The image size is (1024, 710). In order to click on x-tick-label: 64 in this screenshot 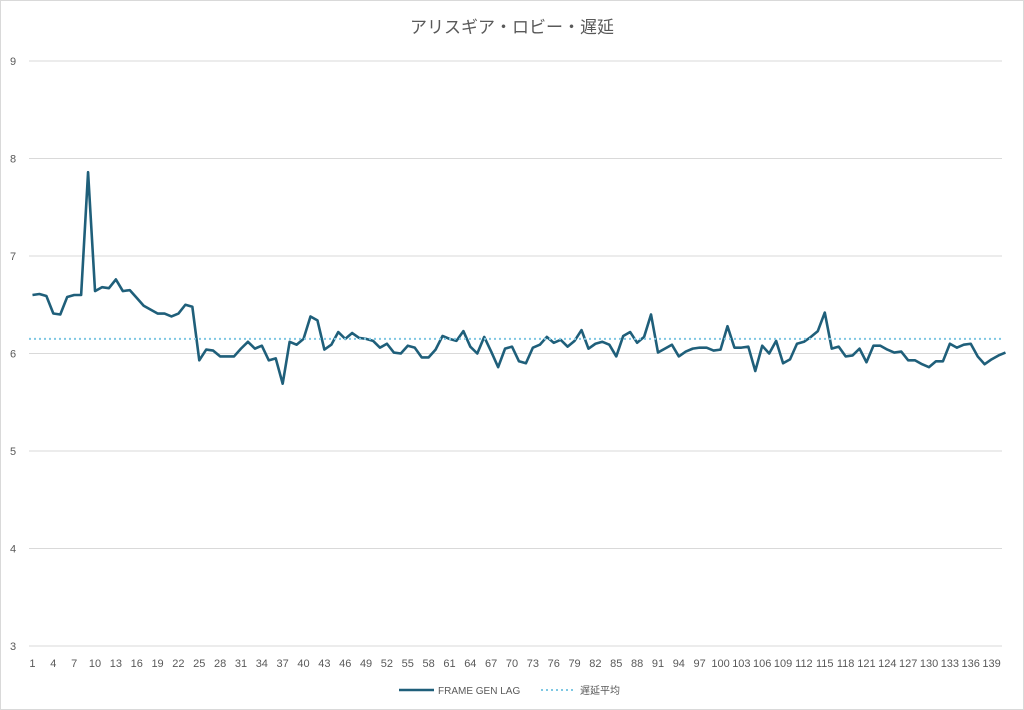, I will do `click(470, 664)`.